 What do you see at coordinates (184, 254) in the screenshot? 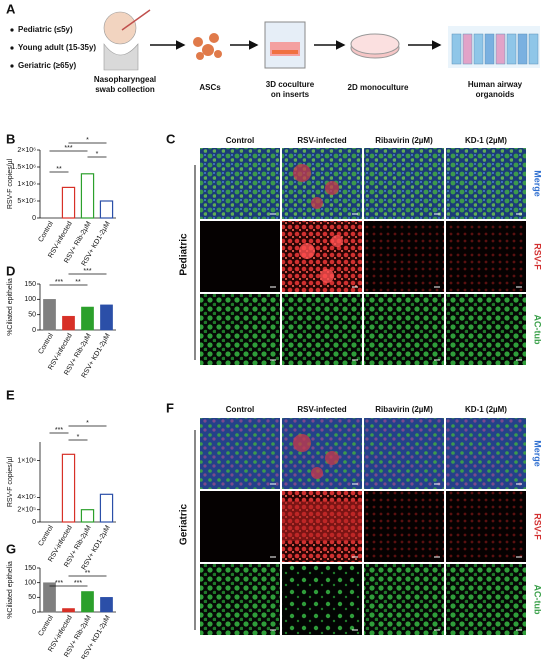
I see `group-label: Pediatric` at bounding box center [184, 254].